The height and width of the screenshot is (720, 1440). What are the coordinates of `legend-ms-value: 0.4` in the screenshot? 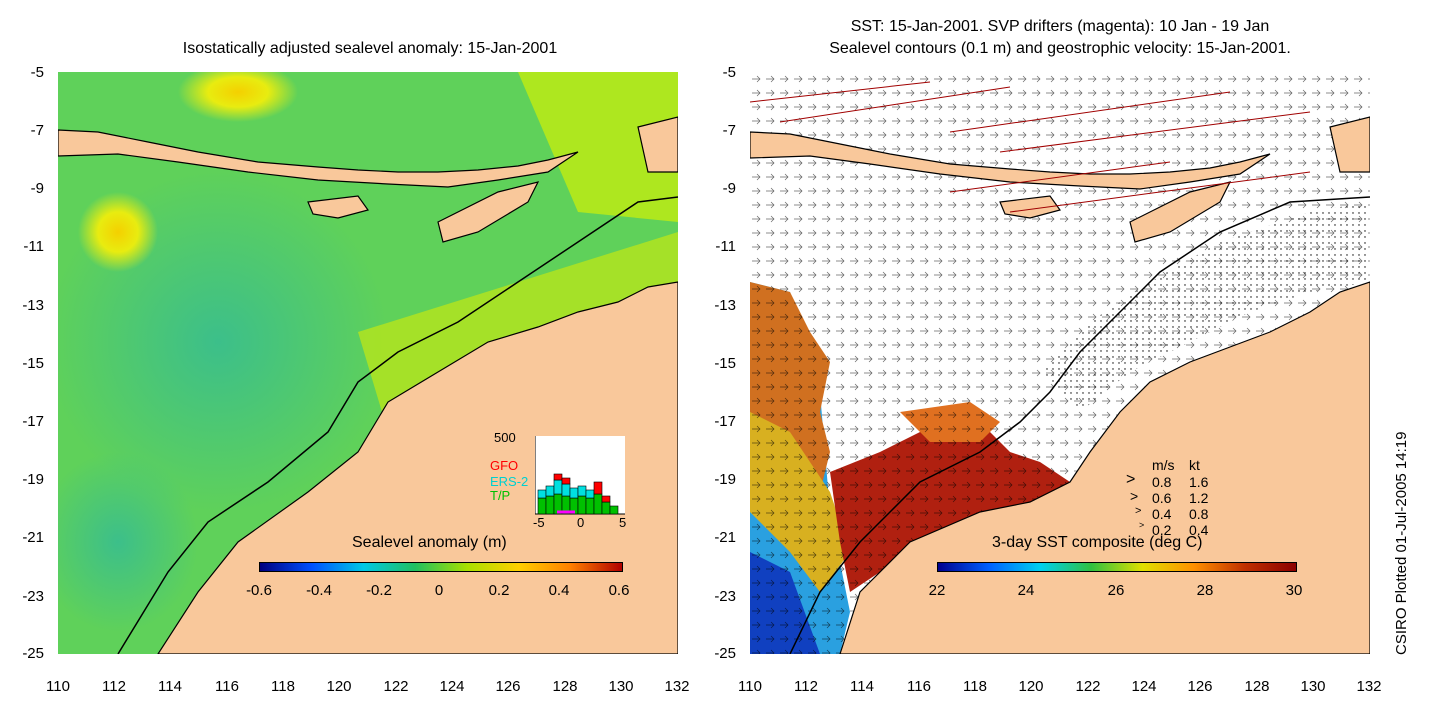 It's located at (1162, 514).